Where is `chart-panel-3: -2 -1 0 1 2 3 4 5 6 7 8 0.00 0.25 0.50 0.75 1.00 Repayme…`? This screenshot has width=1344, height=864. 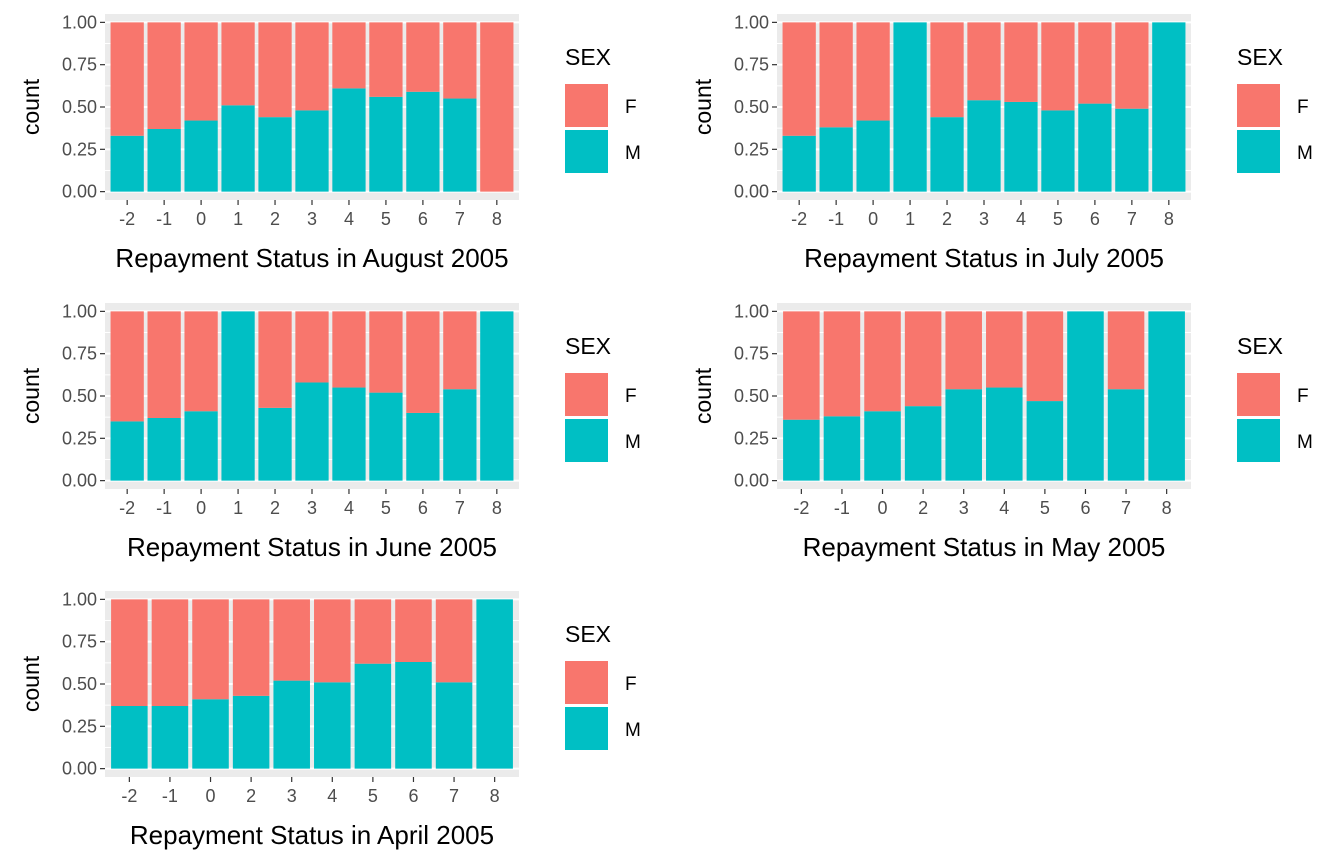
chart-panel-3: -2 -1 0 1 2 3 4 5 6 7 8 0.00 0.25 0.50 0.75 1.00 Repayme… is located at coordinates (329, 431).